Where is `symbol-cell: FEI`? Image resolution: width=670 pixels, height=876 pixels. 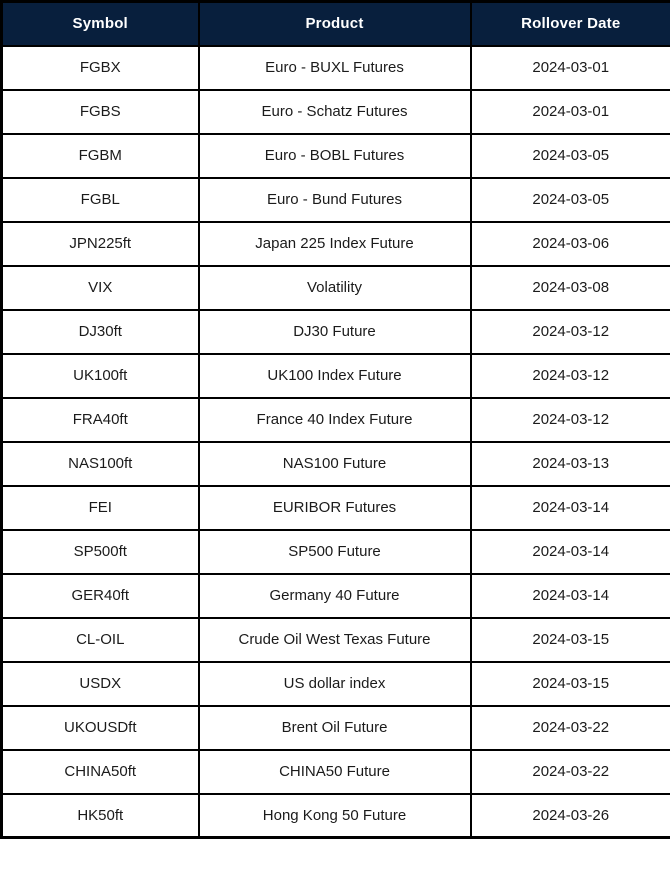 symbol-cell: FEI is located at coordinates (100, 507).